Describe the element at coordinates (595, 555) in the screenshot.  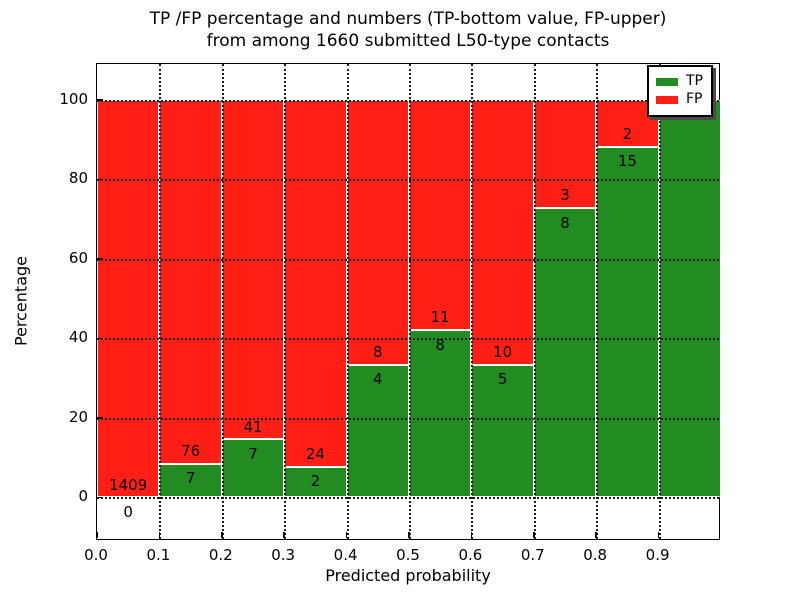
I see `x-tick-label: 0.8` at that location.